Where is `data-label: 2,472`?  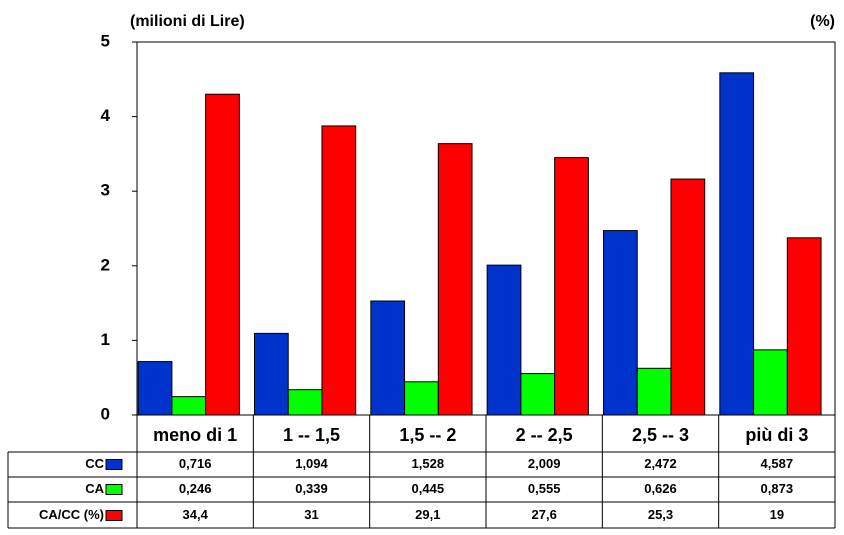
data-label: 2,472 is located at coordinates (660, 463).